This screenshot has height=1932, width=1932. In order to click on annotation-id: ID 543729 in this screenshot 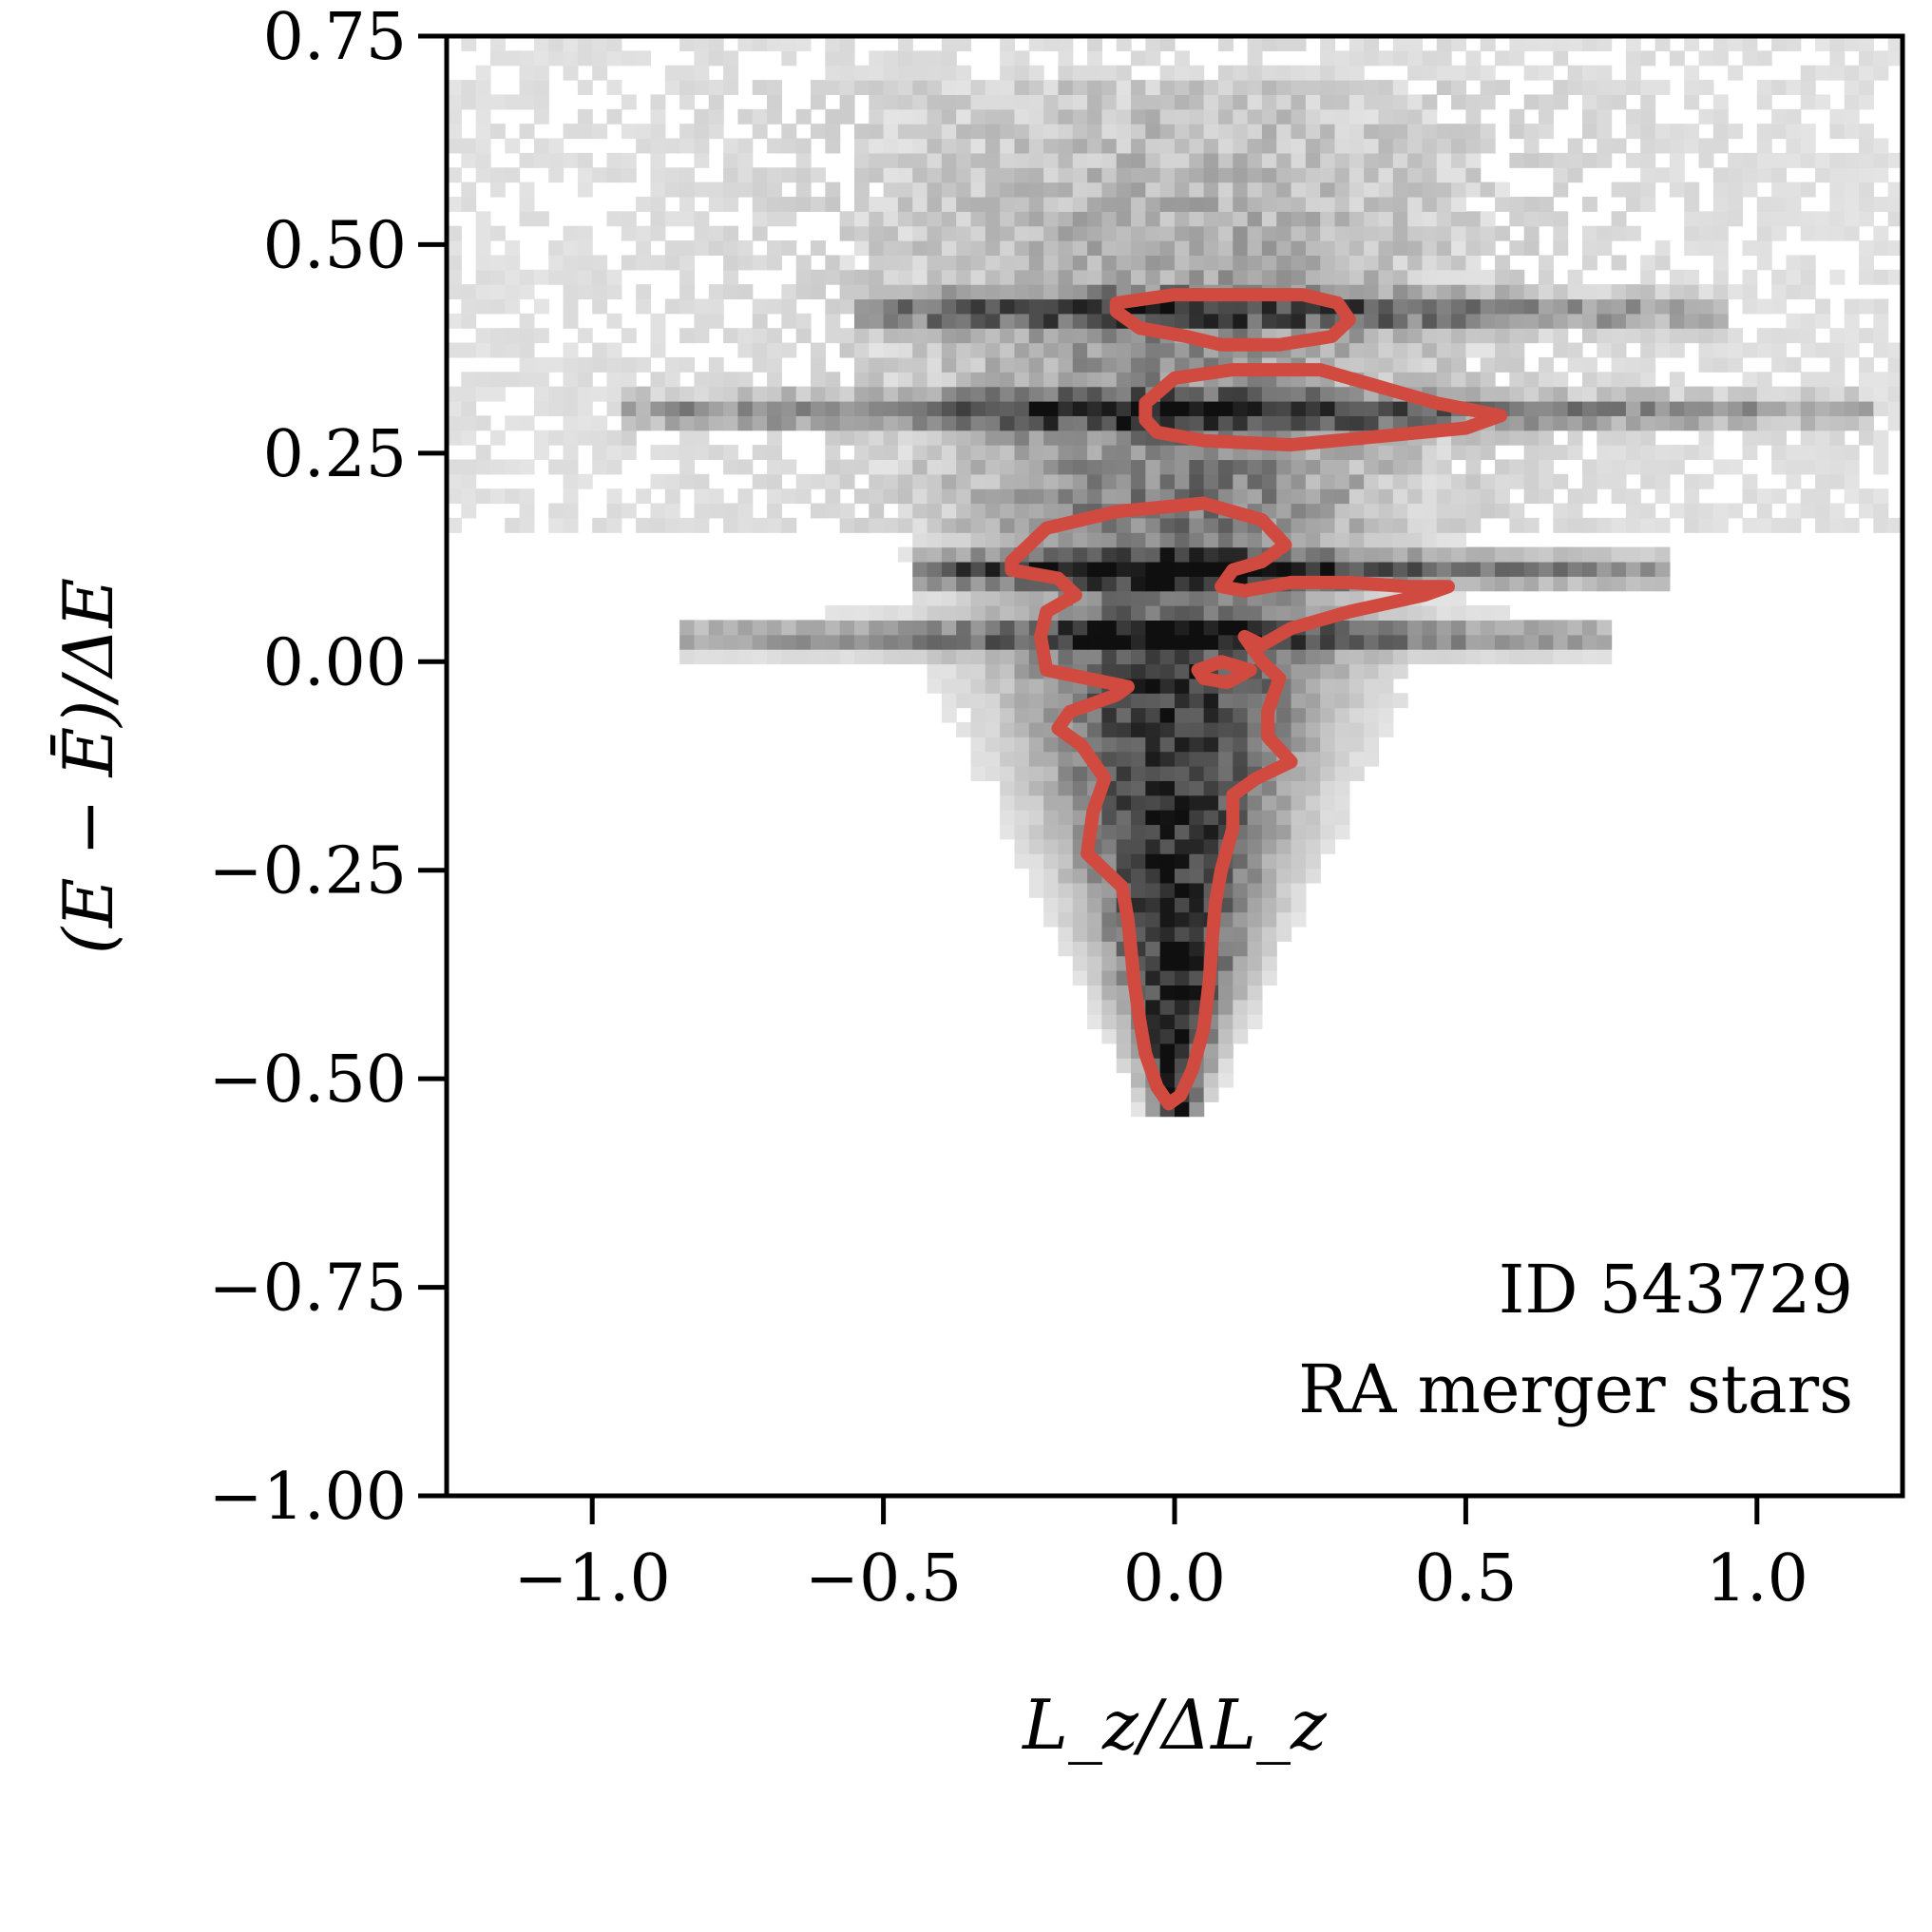, I will do `click(1676, 1290)`.